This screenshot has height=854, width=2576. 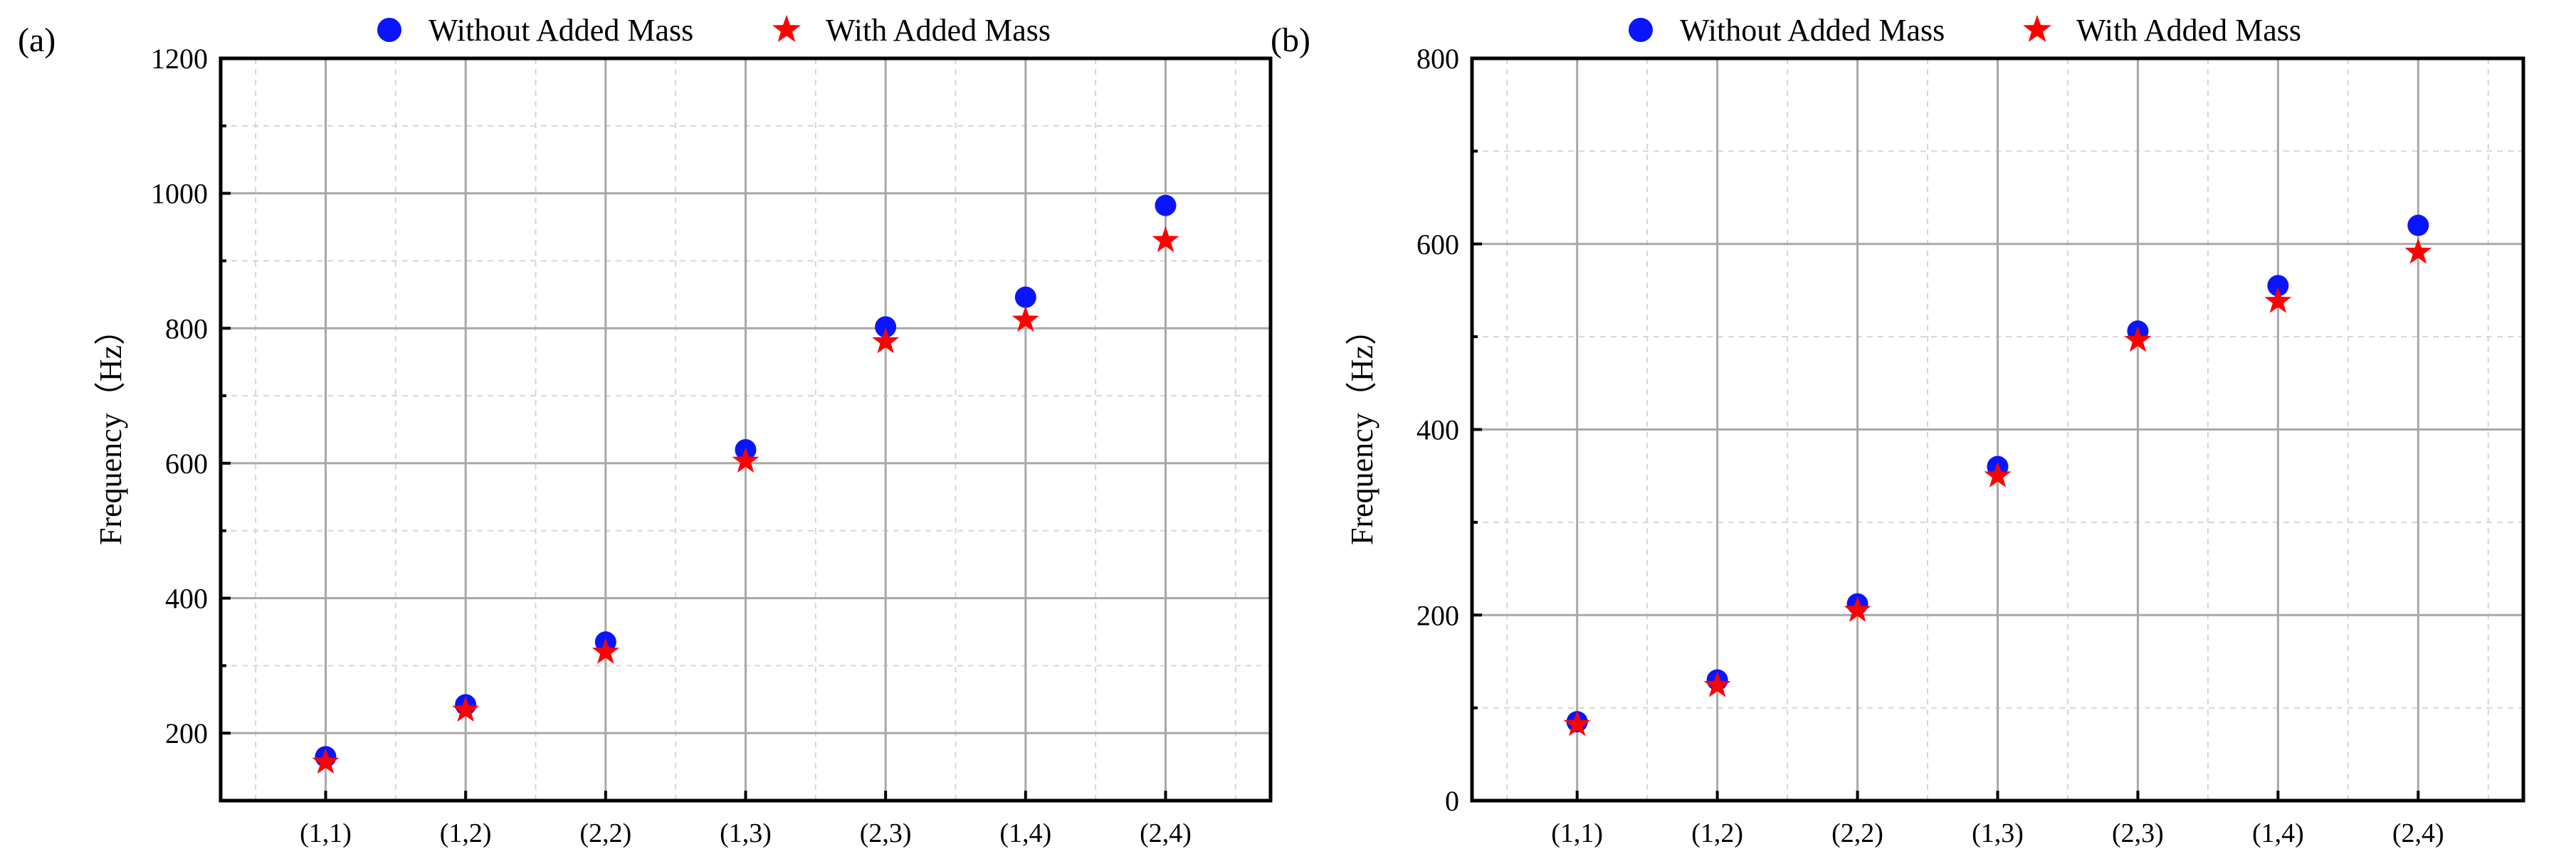 I want to click on y-tick-label: 1200, so click(x=180, y=59).